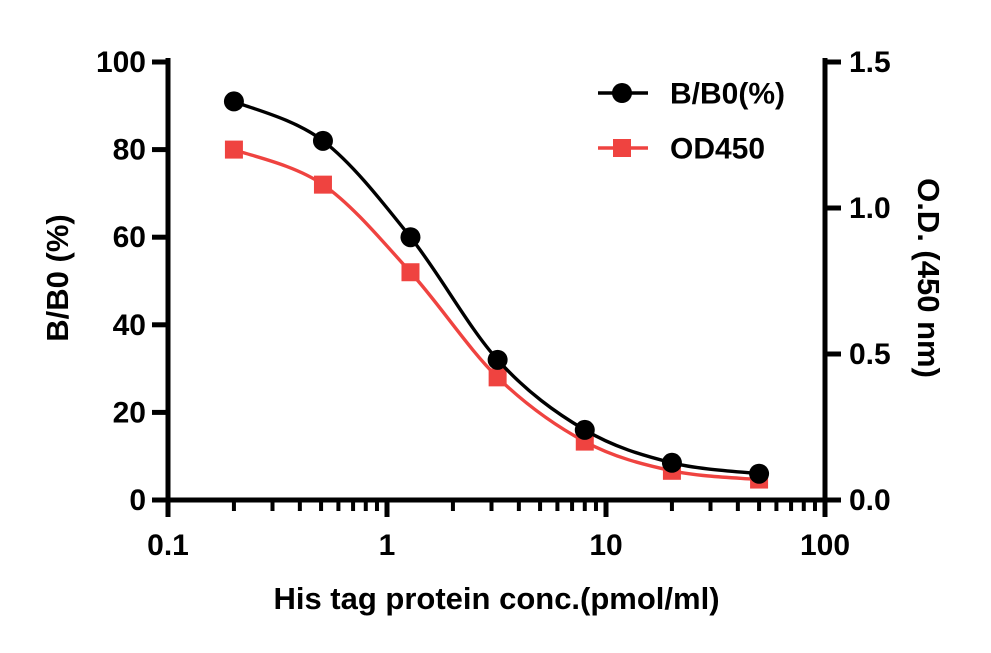 This screenshot has width=991, height=653. I want to click on legend: B/B0(%) OD450, so click(691, 122).